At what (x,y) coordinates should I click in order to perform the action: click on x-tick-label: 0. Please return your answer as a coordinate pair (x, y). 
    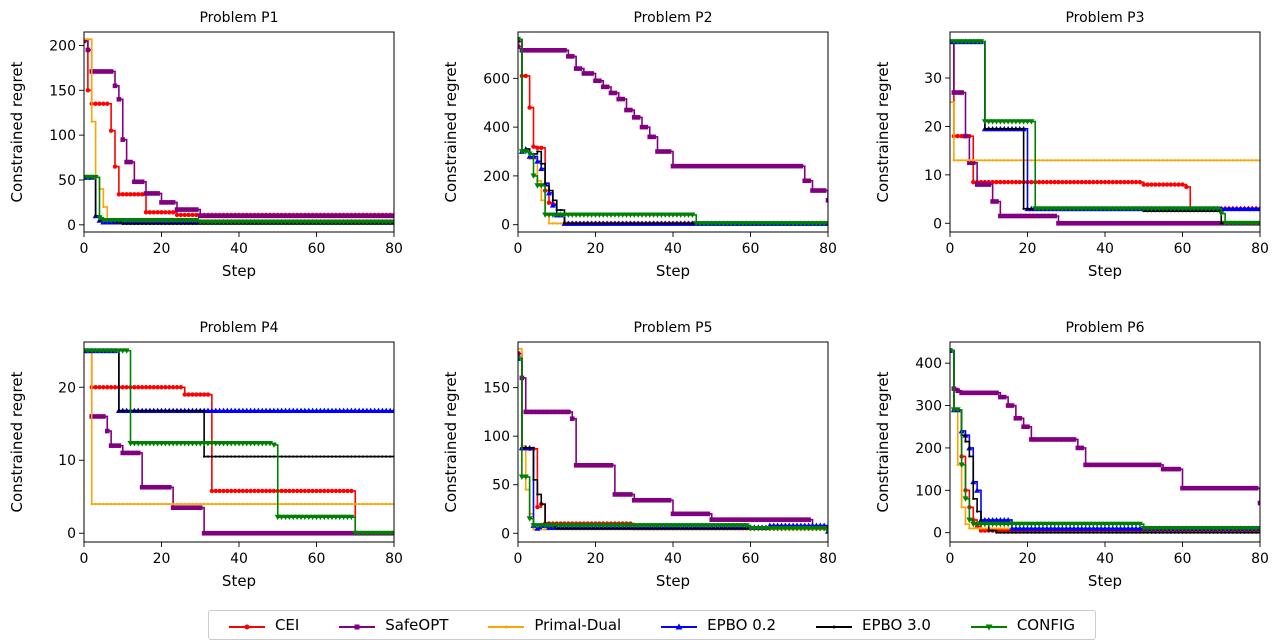
    Looking at the image, I should click on (84, 249).